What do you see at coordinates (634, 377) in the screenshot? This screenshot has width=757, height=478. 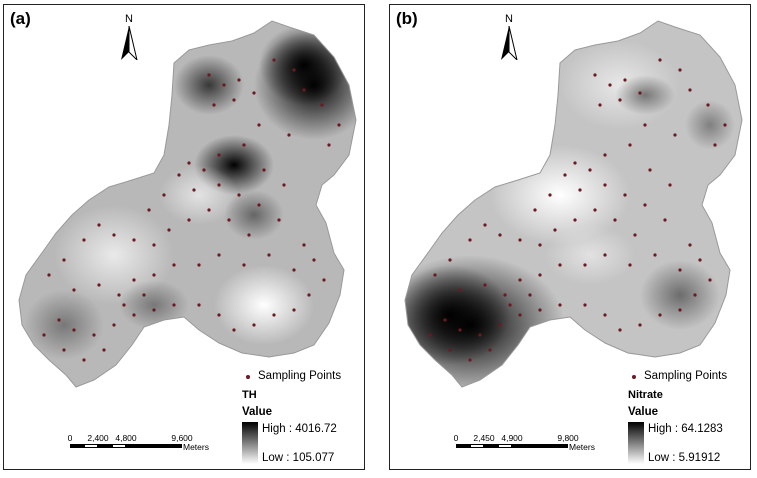 I see `sampling-point-symbol` at bounding box center [634, 377].